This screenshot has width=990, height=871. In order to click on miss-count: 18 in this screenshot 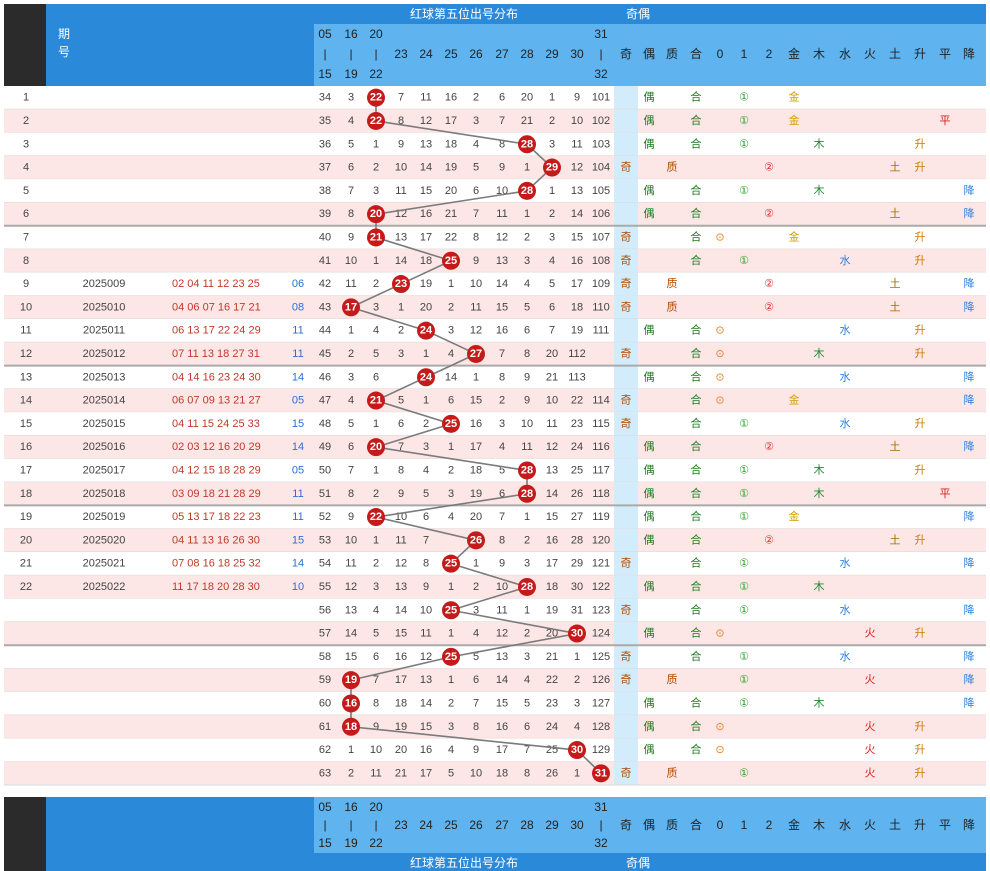, I will do `click(451, 144)`.